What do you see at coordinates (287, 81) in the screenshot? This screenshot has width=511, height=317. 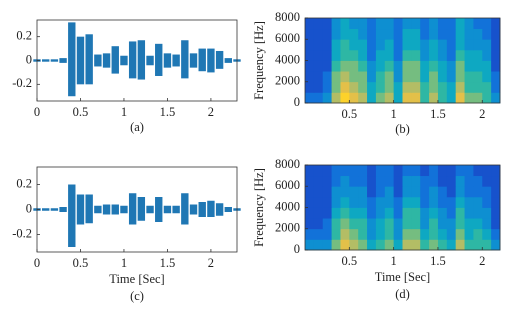 I see `y-tick-label: 2000` at bounding box center [287, 81].